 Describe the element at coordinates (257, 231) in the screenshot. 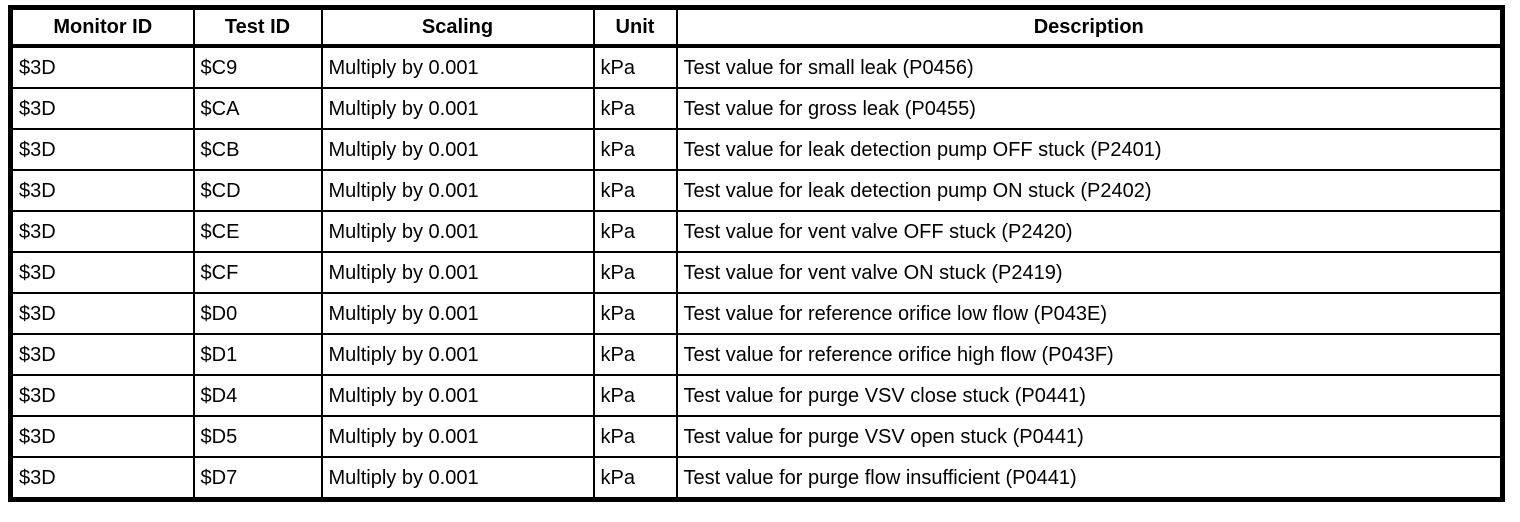

I see `cell-test-id: $CE` at that location.